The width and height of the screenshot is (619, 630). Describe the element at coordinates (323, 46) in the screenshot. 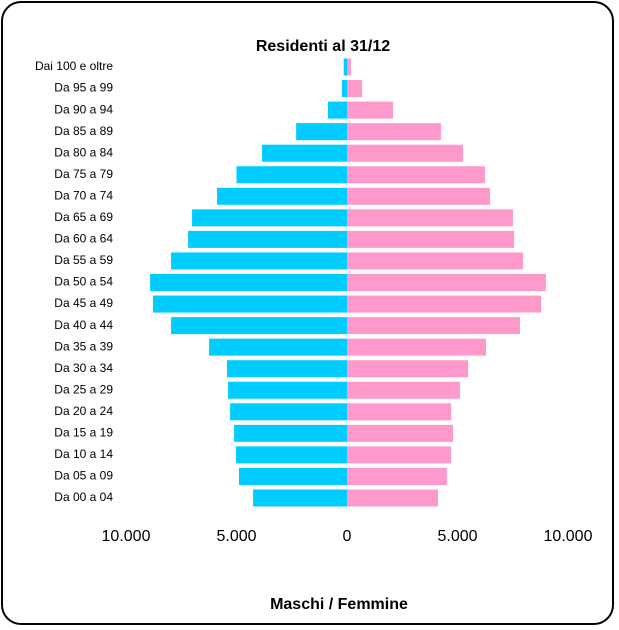

I see `chart-title: Residenti al 31/12` at that location.